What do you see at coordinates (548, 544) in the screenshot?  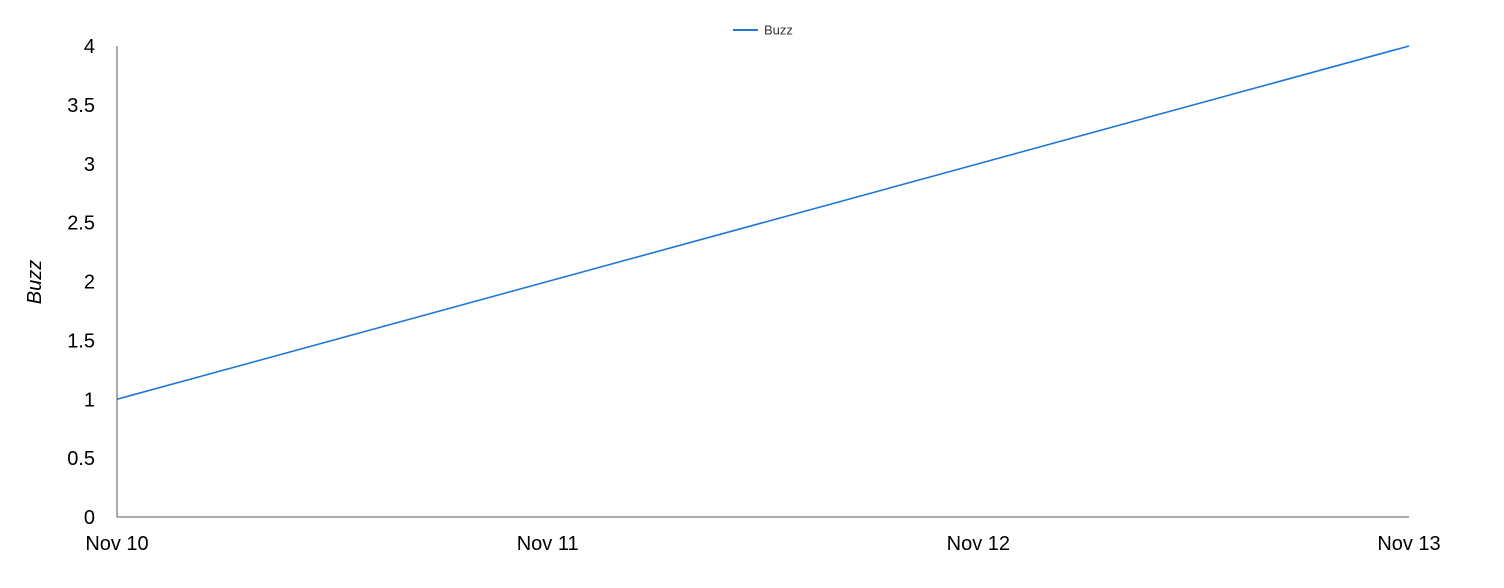 I see `x-tick-label: Nov 11` at bounding box center [548, 544].